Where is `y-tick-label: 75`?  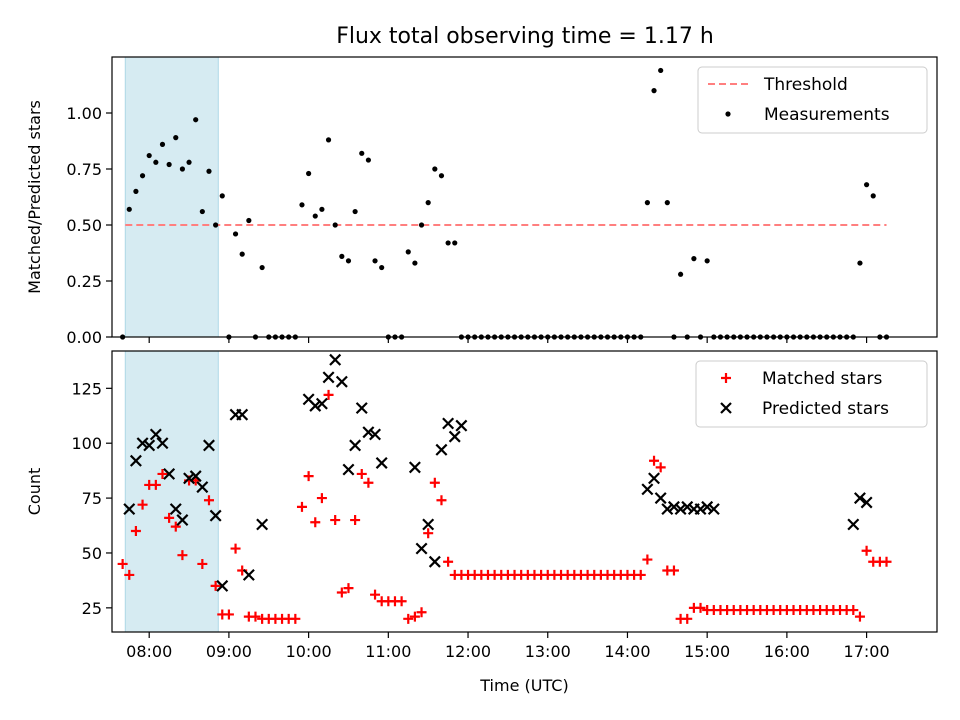
y-tick-label: 75 is located at coordinates (92, 498).